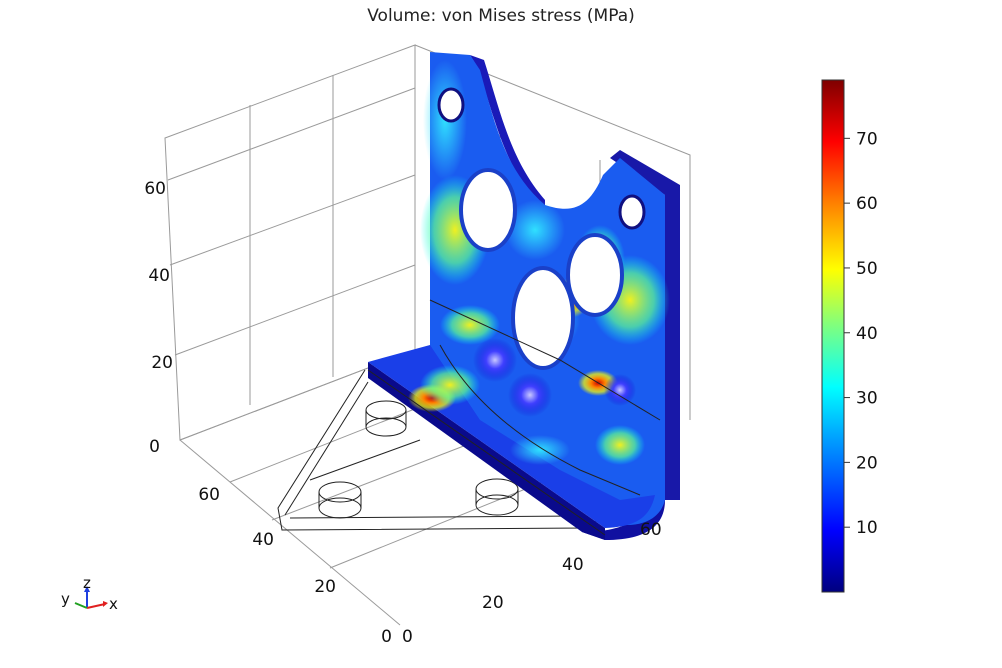  I want to click on colorbar-ticks: 10 20 30 40 50 60 70, so click(861, 333).